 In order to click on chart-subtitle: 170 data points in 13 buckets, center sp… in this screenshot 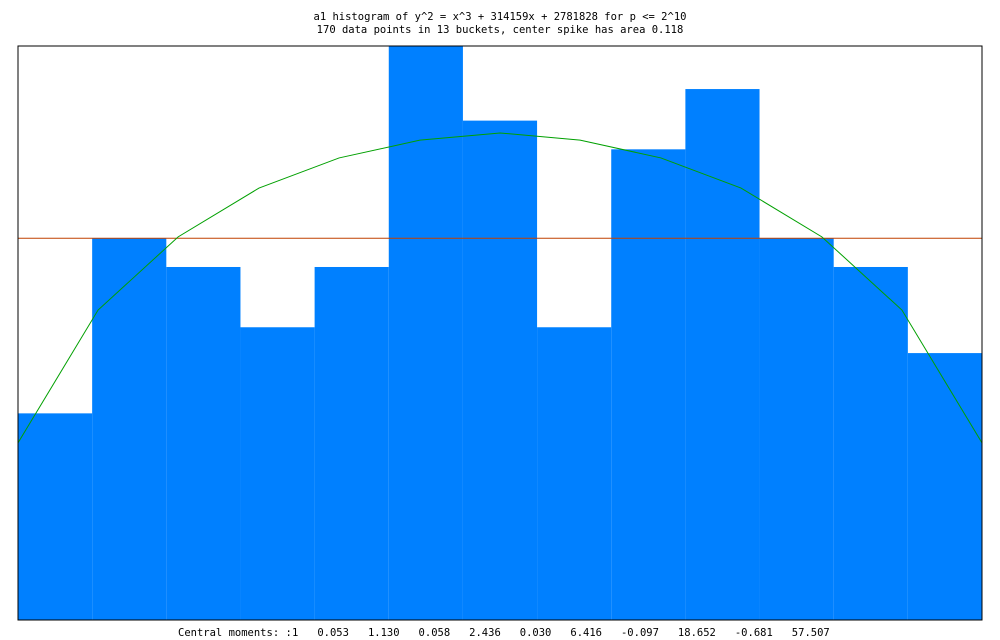, I will do `click(500, 30)`.